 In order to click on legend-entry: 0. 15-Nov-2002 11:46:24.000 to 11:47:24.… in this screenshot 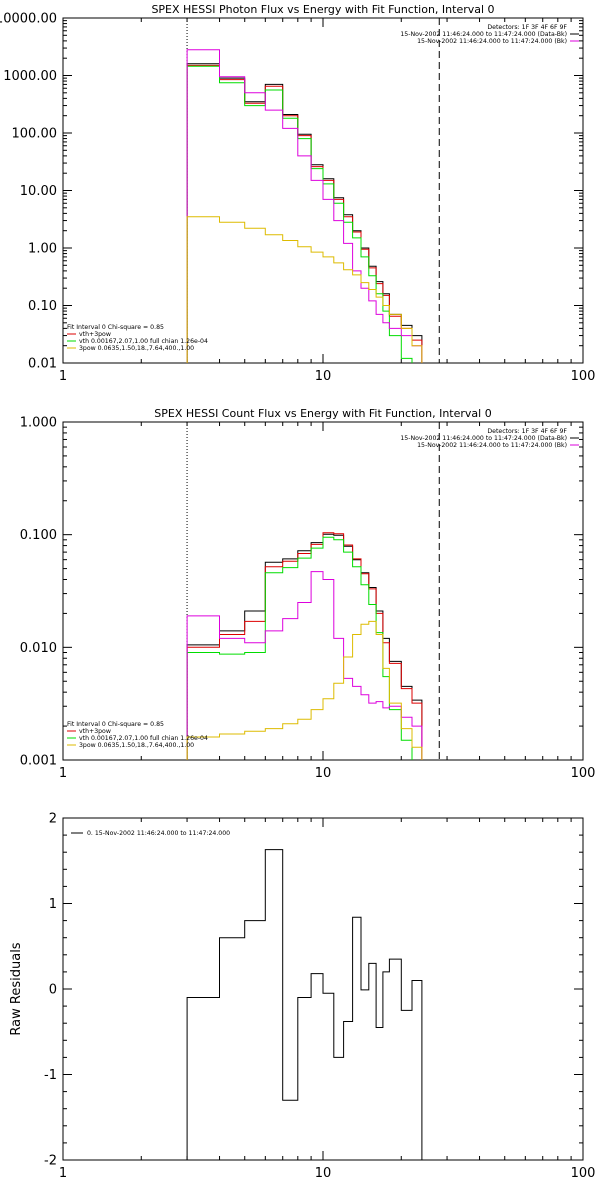, I will do `click(158, 833)`.